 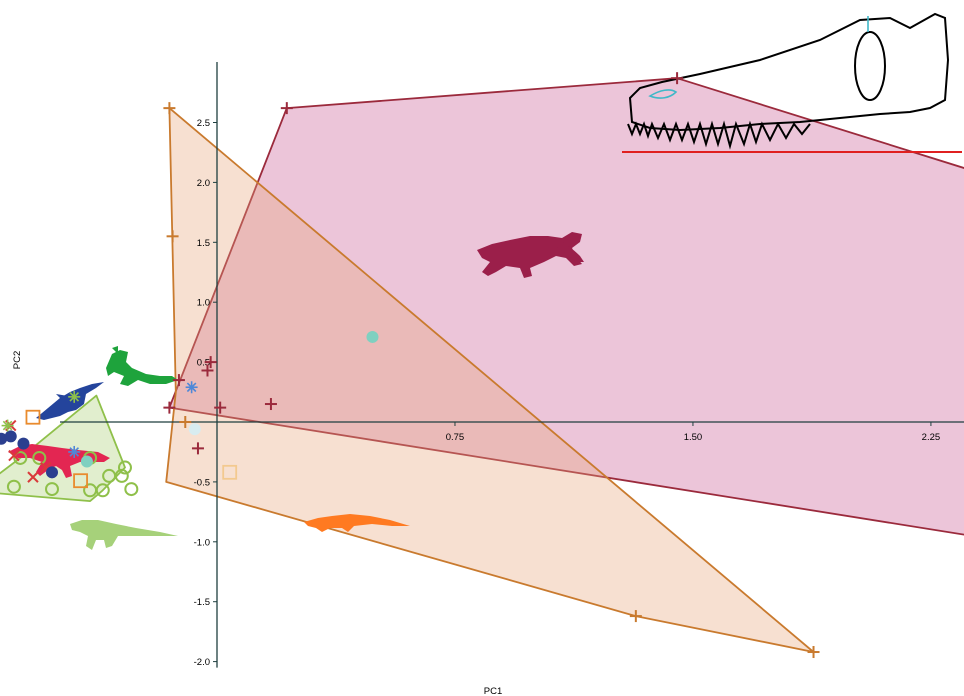 What do you see at coordinates (792, 82) in the screenshot?
I see `skull-outline-icon` at bounding box center [792, 82].